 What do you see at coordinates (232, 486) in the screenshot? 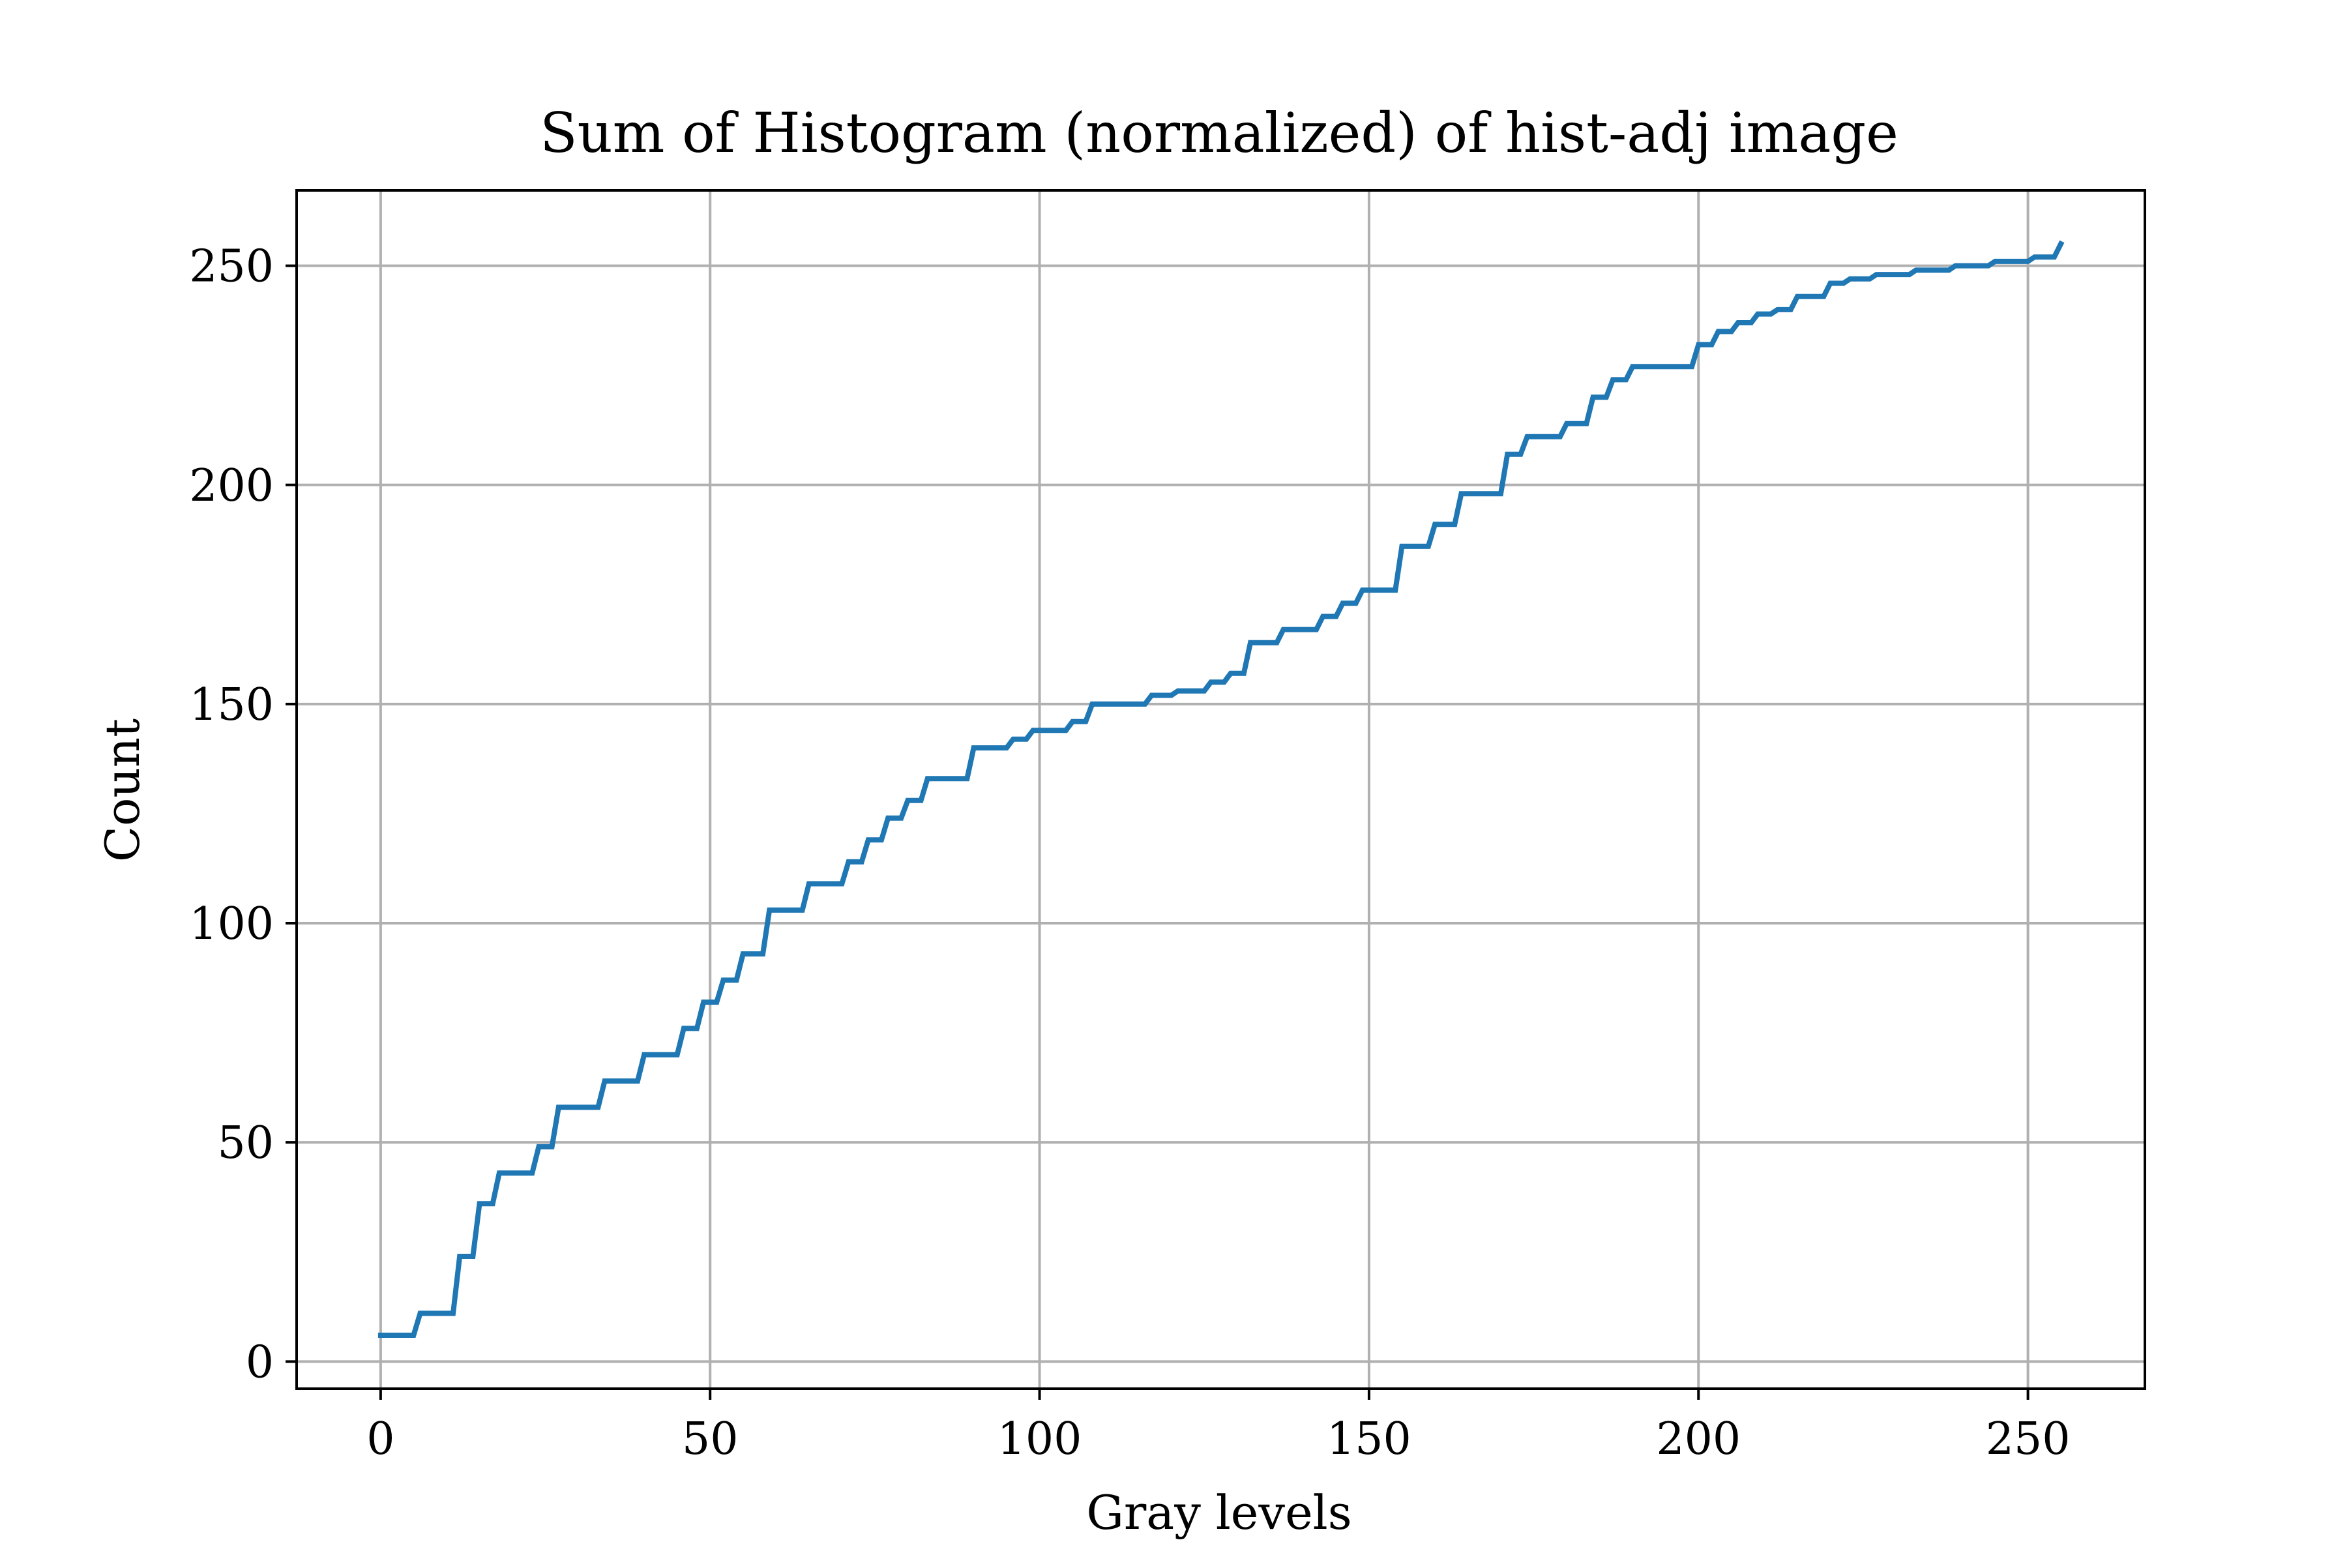
I see `y-tick-label: 200` at bounding box center [232, 486].